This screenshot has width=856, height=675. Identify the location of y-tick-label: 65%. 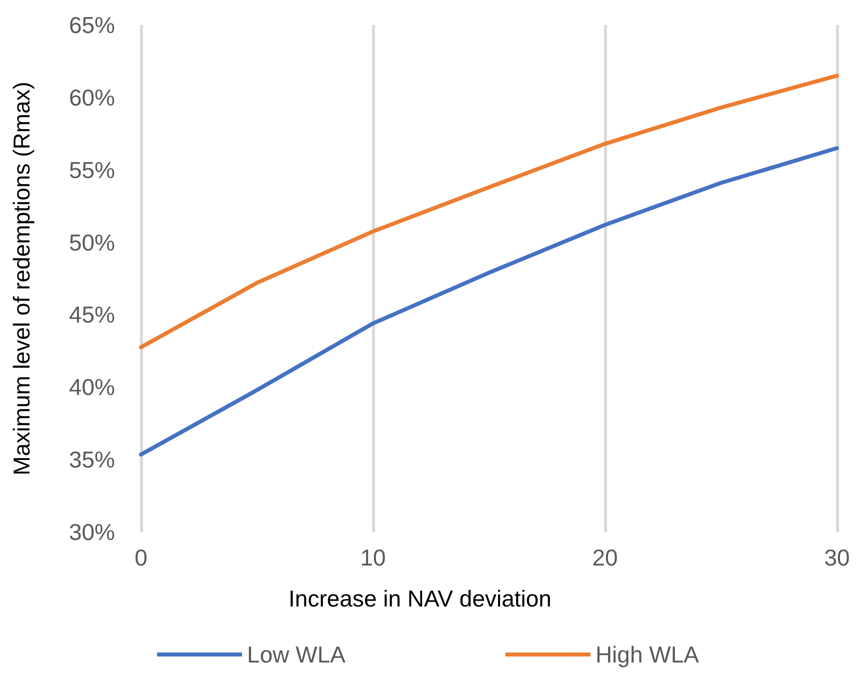
(91, 25).